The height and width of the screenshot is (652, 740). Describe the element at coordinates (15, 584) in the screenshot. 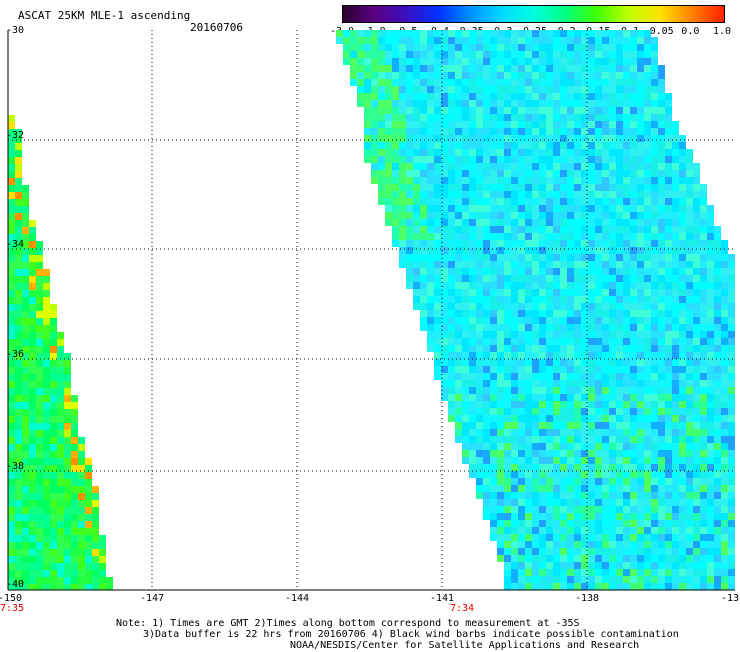

I see `y-tick-label: -40` at that location.